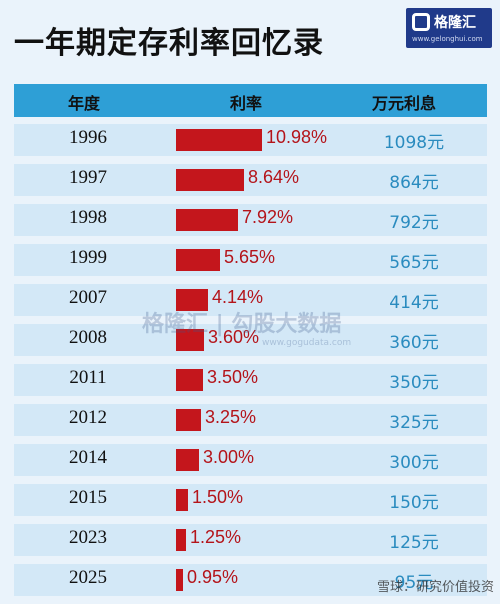 Image resolution: width=500 pixels, height=604 pixels. Describe the element at coordinates (213, 577) in the screenshot. I see `rate-label: 0.95%` at that location.